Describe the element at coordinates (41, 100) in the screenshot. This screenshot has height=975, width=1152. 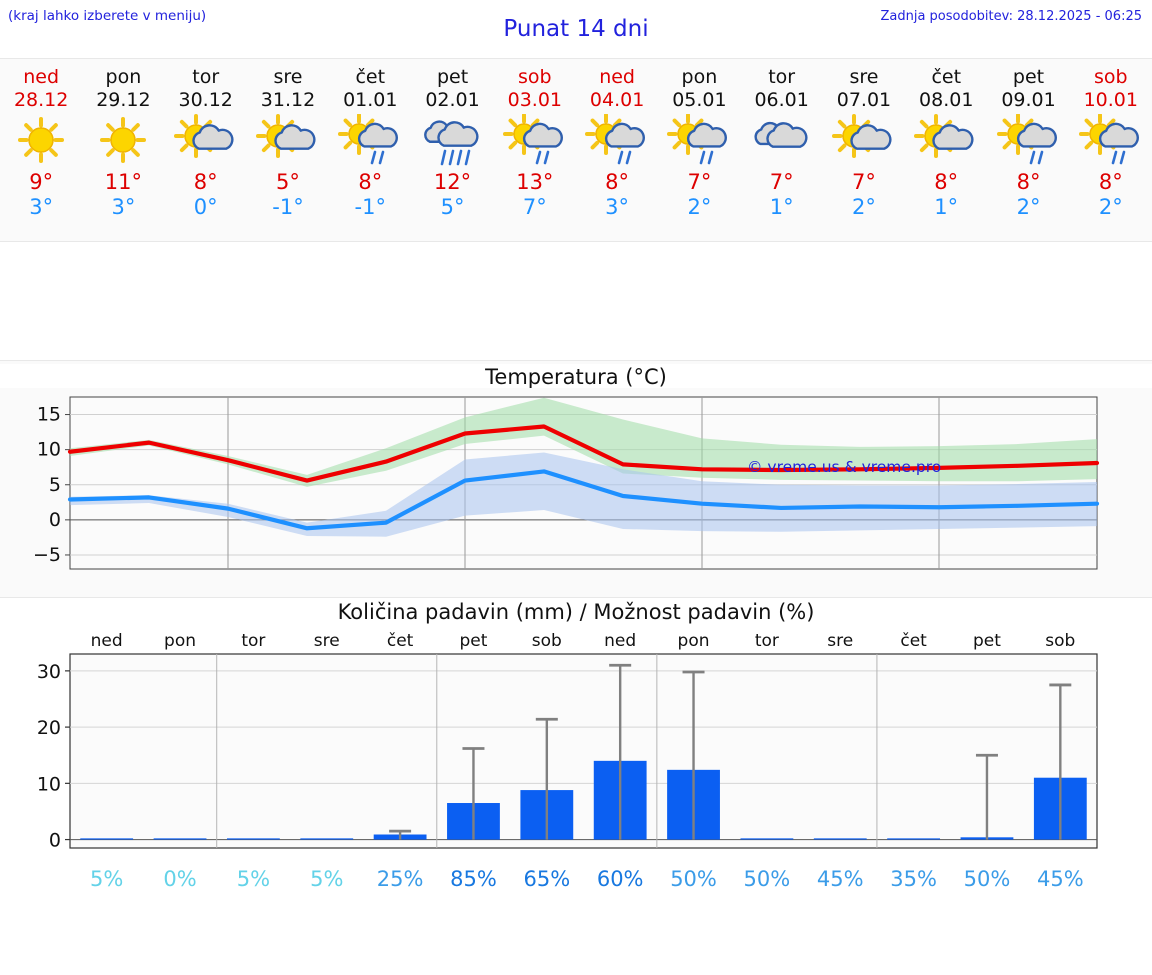
I see `day-date: 28.12` at that location.